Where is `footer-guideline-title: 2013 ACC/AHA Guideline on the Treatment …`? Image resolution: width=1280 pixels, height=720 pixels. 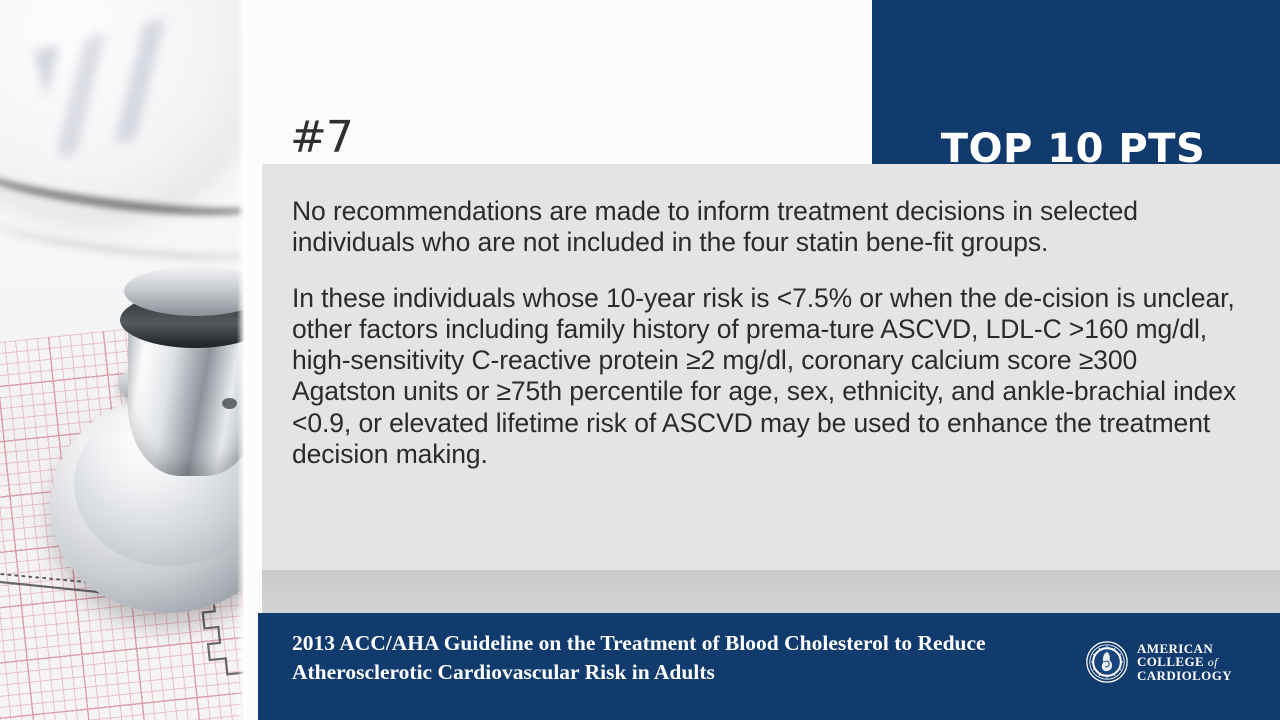 footer-guideline-title: 2013 ACC/AHA Guideline on the Treatment … is located at coordinates (639, 658).